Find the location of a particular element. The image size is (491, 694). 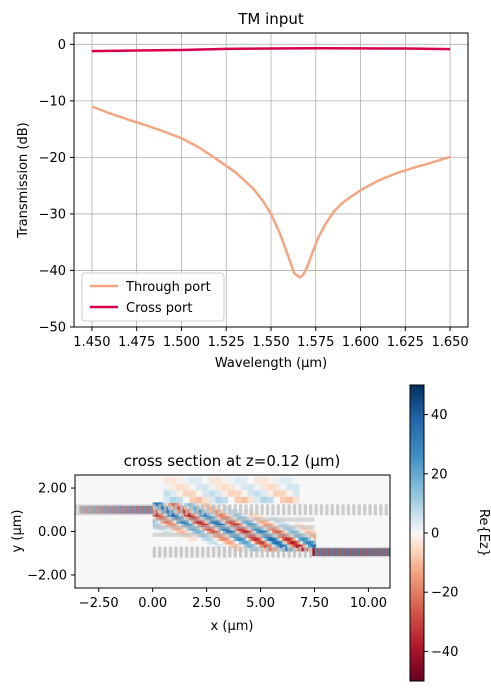

top-x-tick-label: 1.550 is located at coordinates (270, 342).